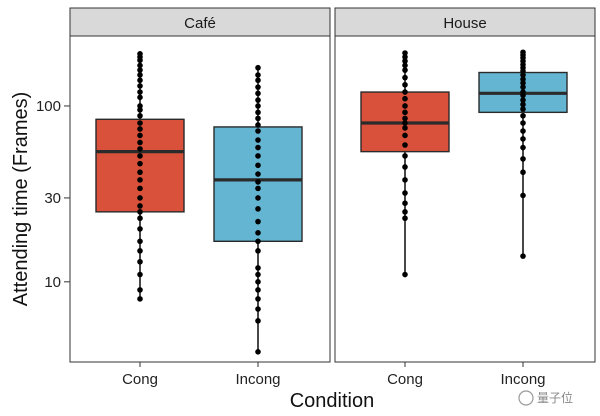  Describe the element at coordinates (48, 106) in the screenshot. I see `y-tick-label-100: 100` at that location.